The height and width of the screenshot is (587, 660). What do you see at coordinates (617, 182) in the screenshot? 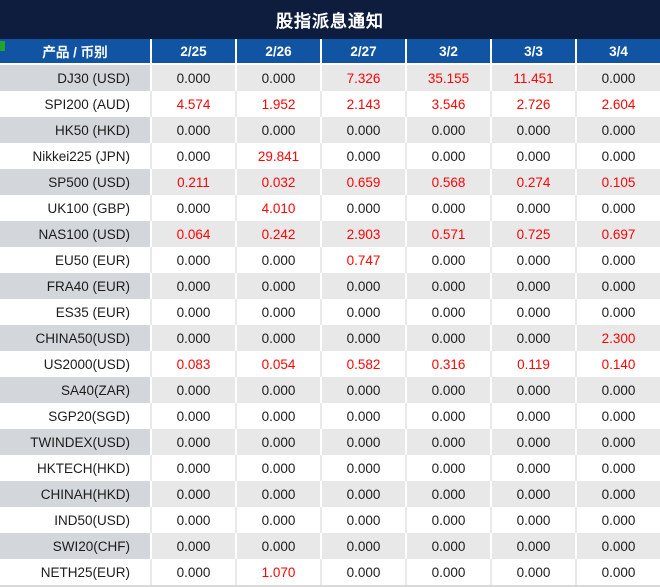
I see `value-cell: 0.105` at bounding box center [617, 182].